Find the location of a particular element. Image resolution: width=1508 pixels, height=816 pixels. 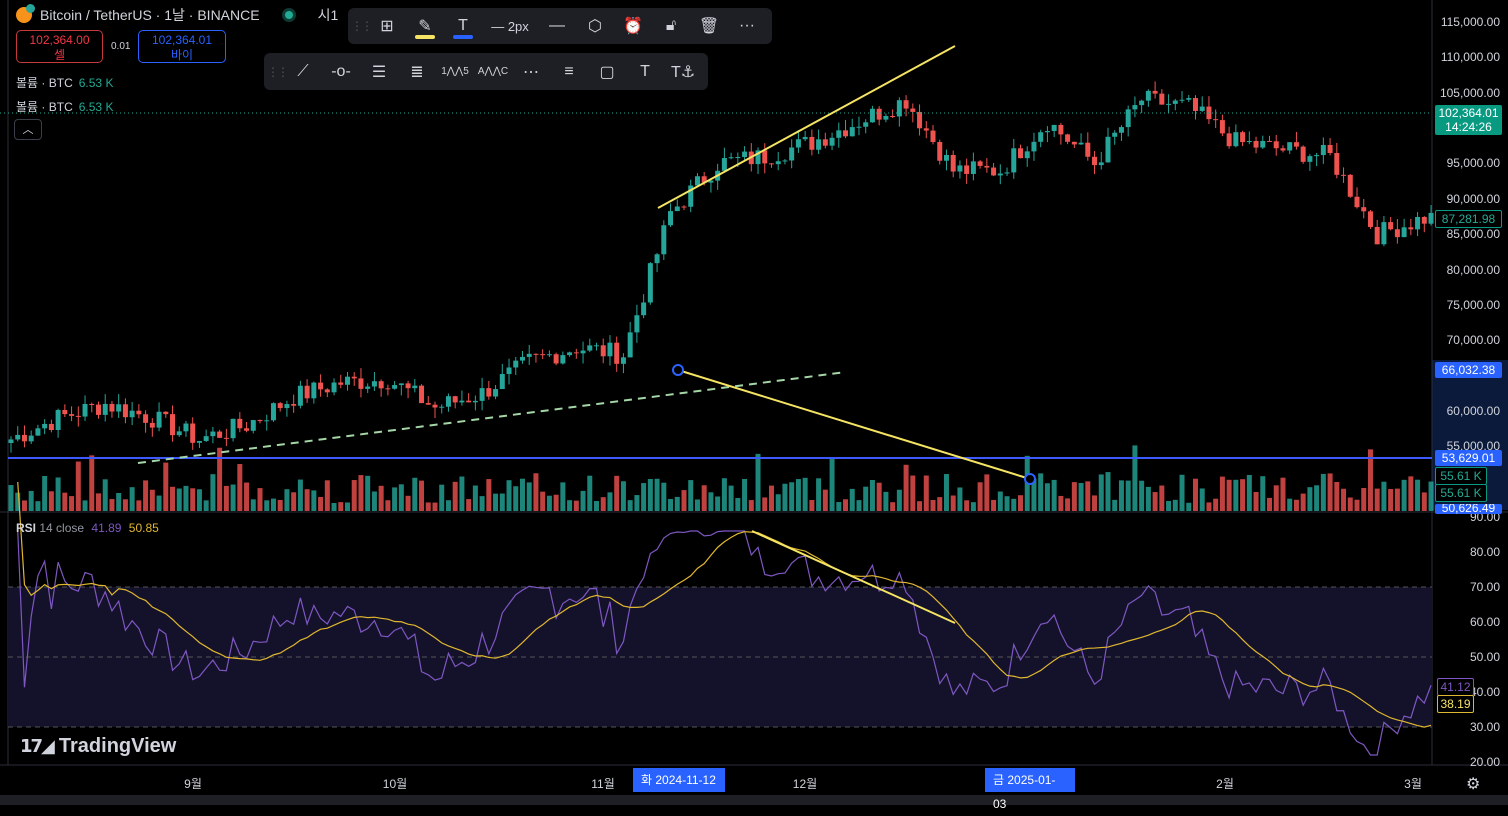

parallel-channel-icon: ☰ is located at coordinates (379, 72).